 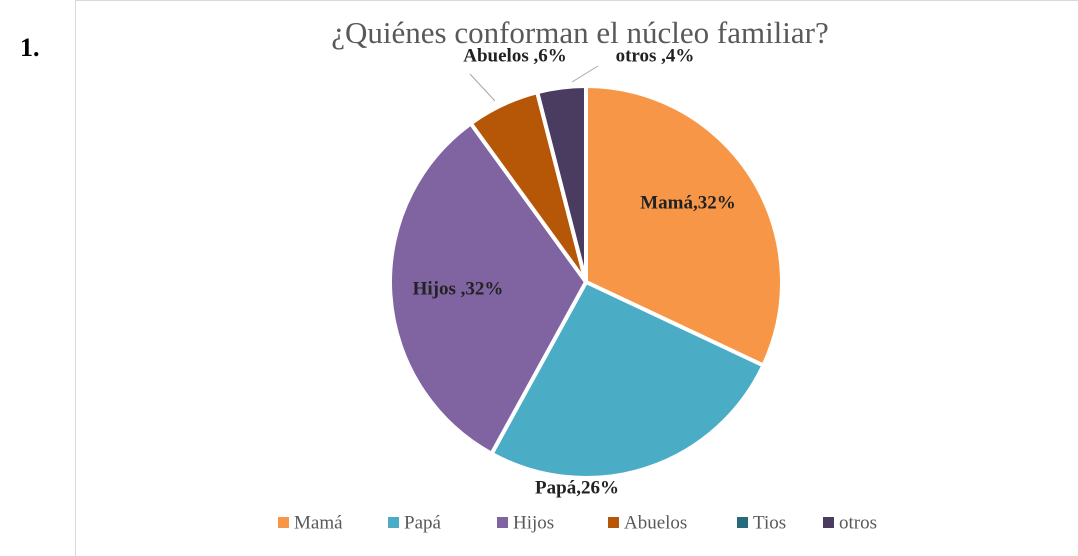 What do you see at coordinates (458, 288) in the screenshot?
I see `data-label: Hijos ,32%` at bounding box center [458, 288].